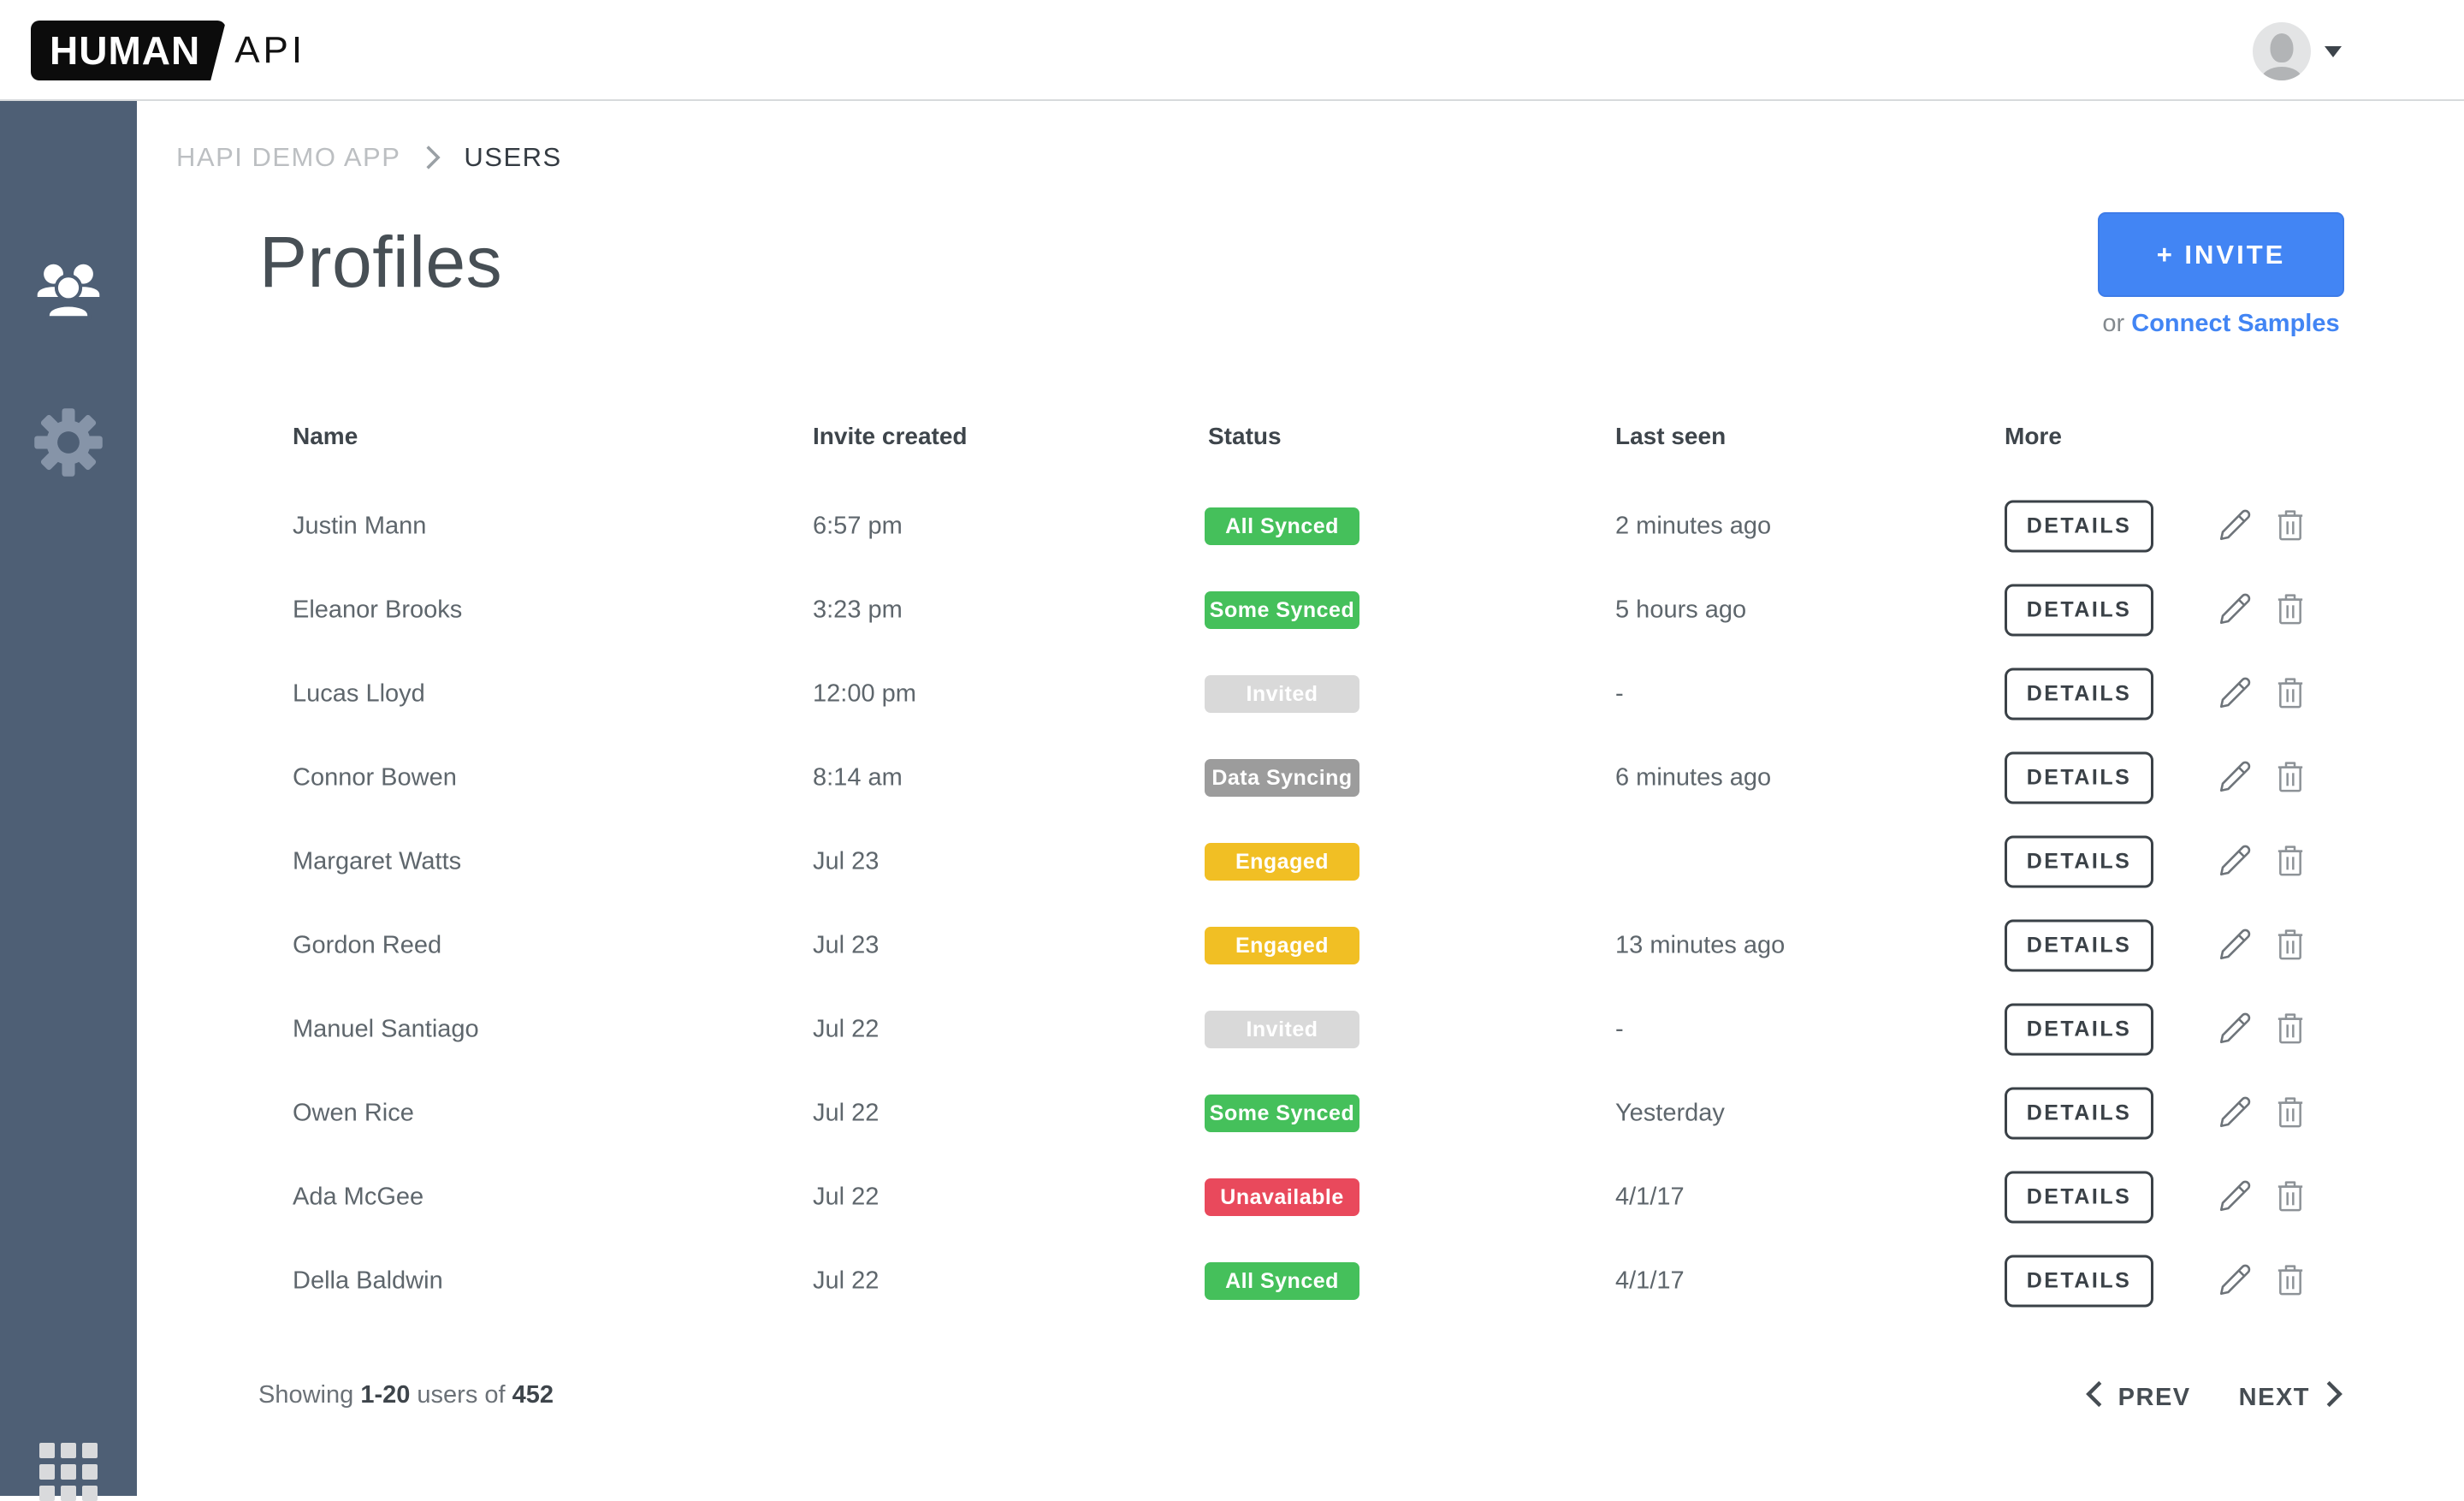  I want to click on status-badge: Engaged, so click(1282, 862).